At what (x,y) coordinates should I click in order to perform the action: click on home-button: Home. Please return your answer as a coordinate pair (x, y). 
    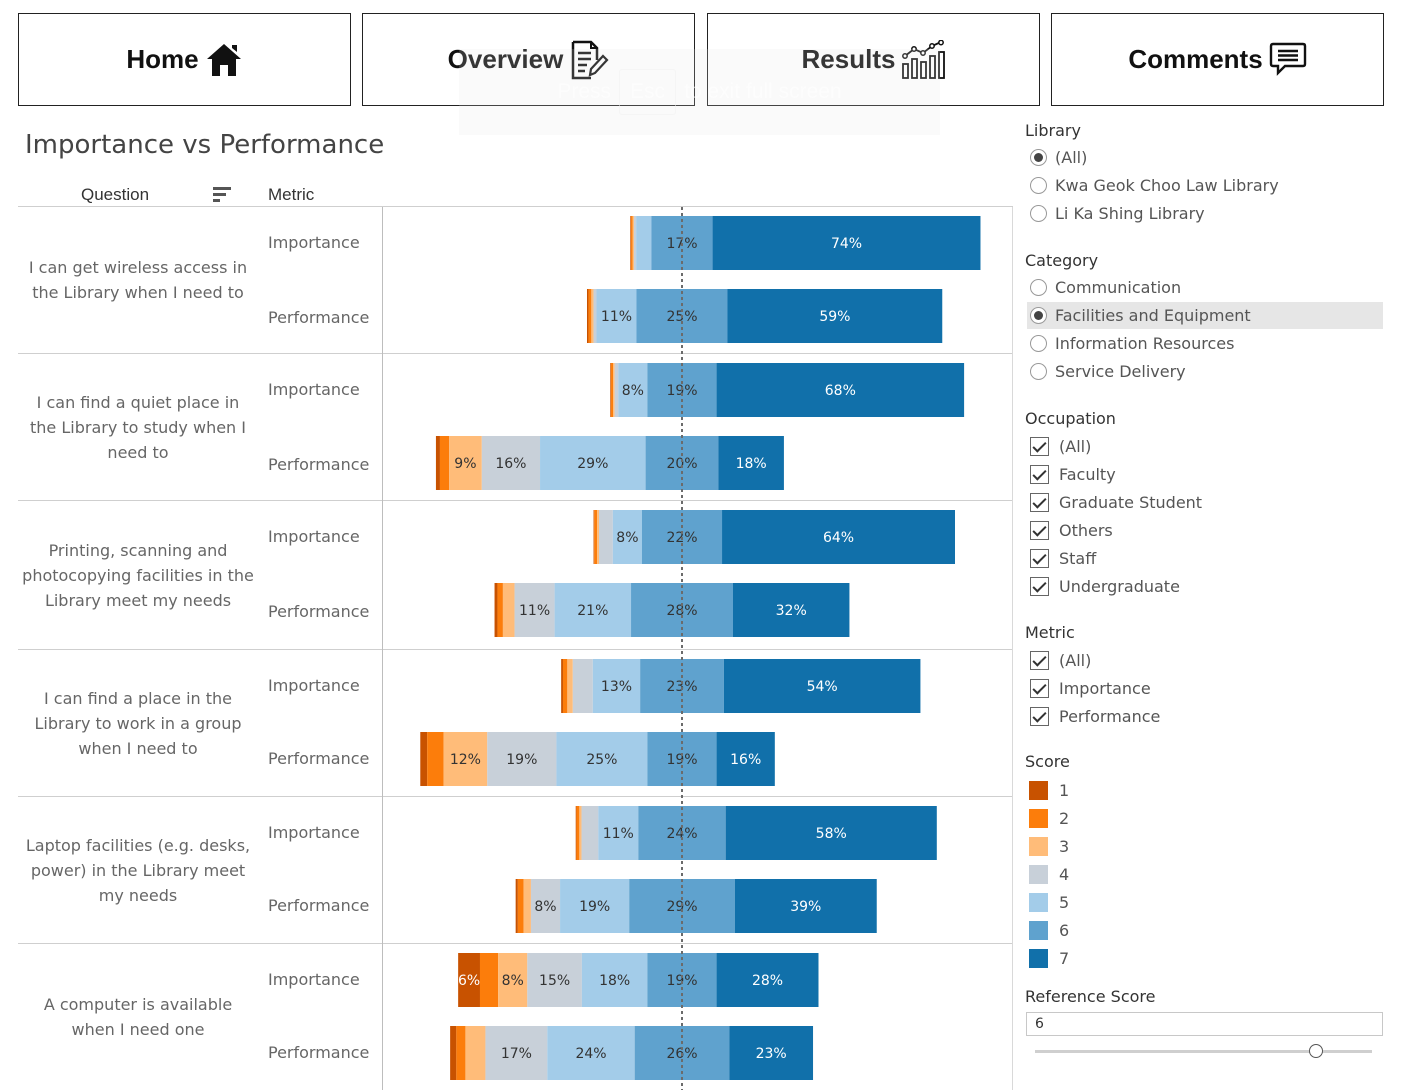
    Looking at the image, I should click on (184, 59).